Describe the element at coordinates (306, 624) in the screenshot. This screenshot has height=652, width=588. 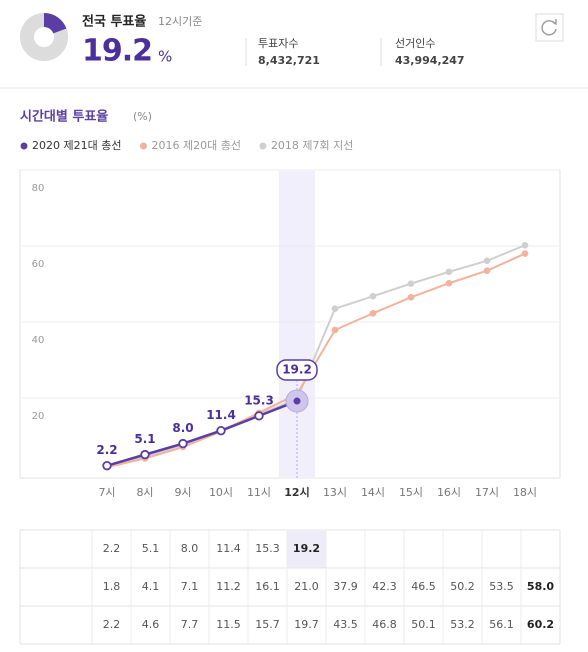
I see `cell: 19.7` at that location.